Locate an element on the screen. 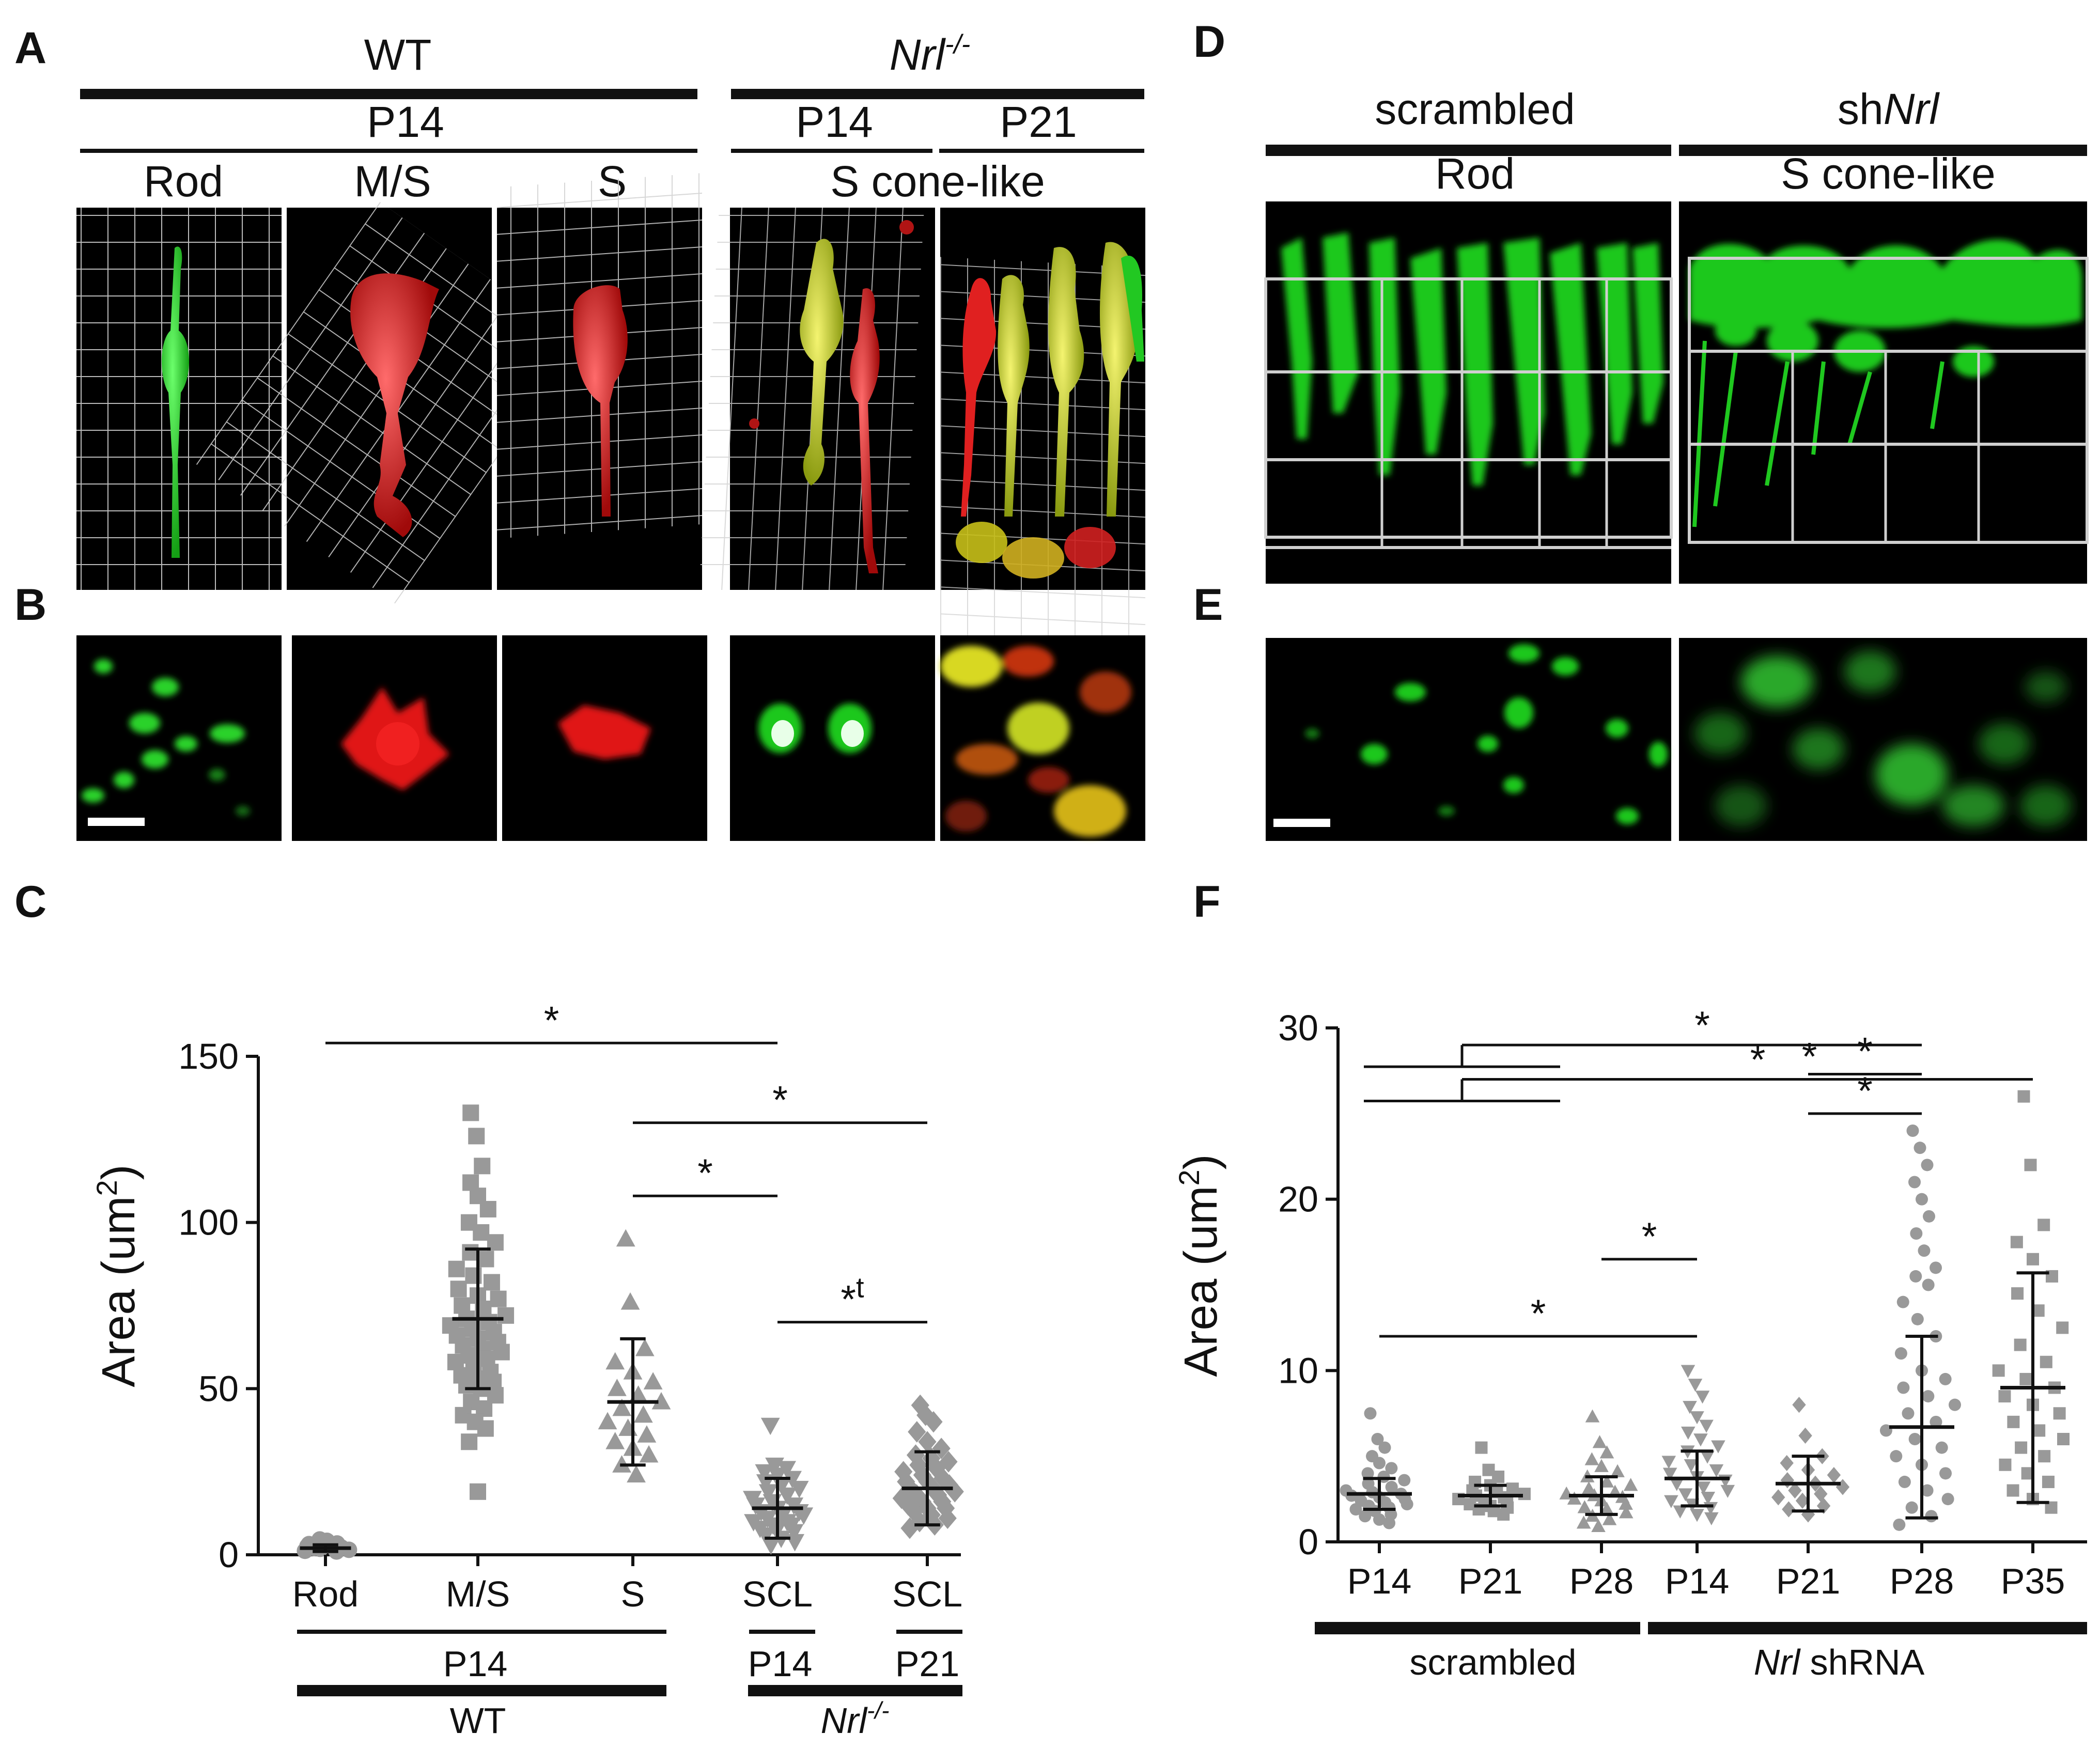 This screenshot has width=2100, height=1749. image-a-s is located at coordinates (600, 381).